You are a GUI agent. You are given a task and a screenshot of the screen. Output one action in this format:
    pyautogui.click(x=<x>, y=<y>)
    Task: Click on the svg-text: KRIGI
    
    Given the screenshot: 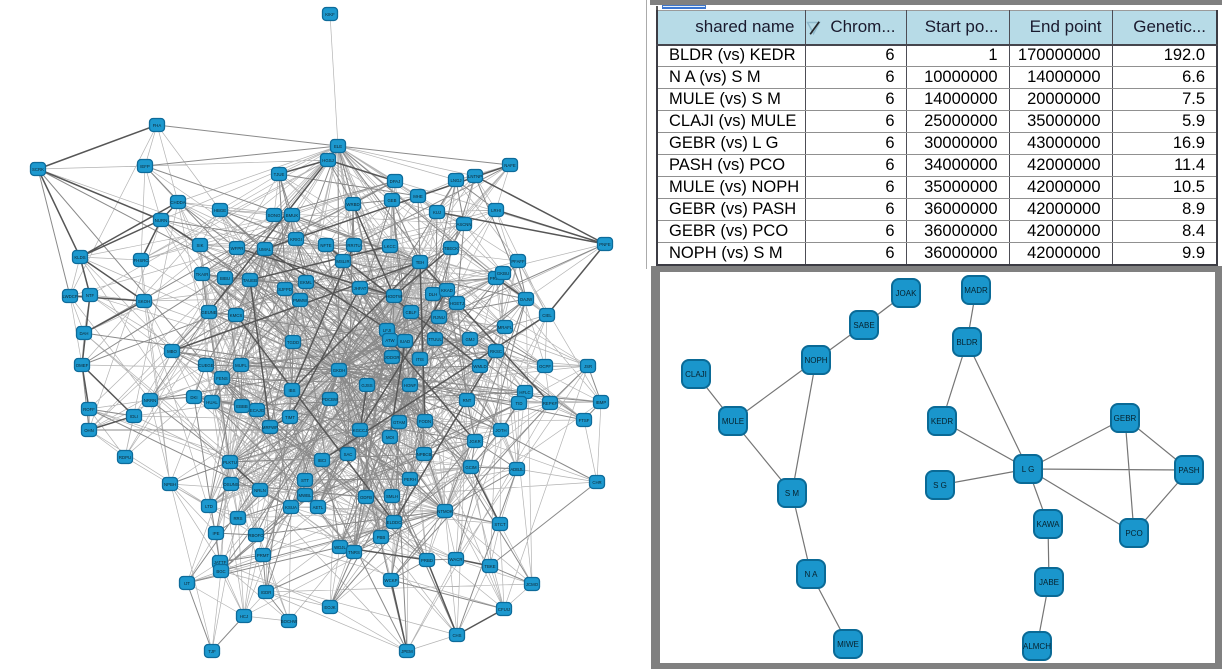 What is the action you would take?
    pyautogui.click(x=296, y=239)
    